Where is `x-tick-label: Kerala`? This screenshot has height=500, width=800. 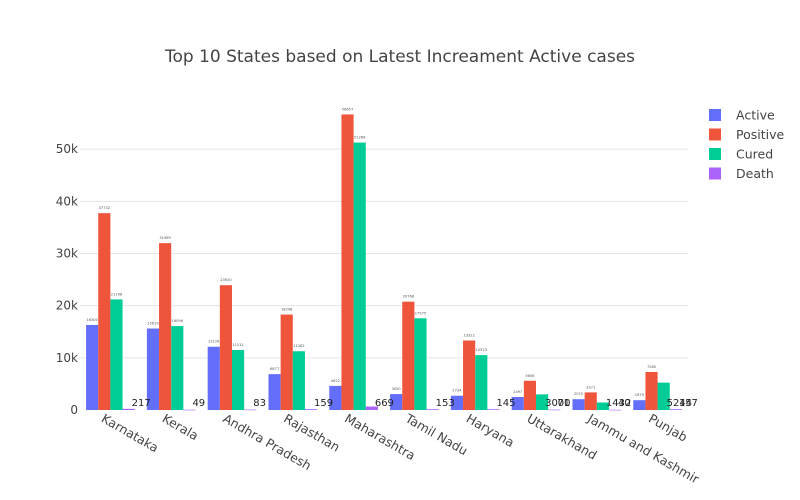
x-tick-label: Kerala is located at coordinates (180, 427).